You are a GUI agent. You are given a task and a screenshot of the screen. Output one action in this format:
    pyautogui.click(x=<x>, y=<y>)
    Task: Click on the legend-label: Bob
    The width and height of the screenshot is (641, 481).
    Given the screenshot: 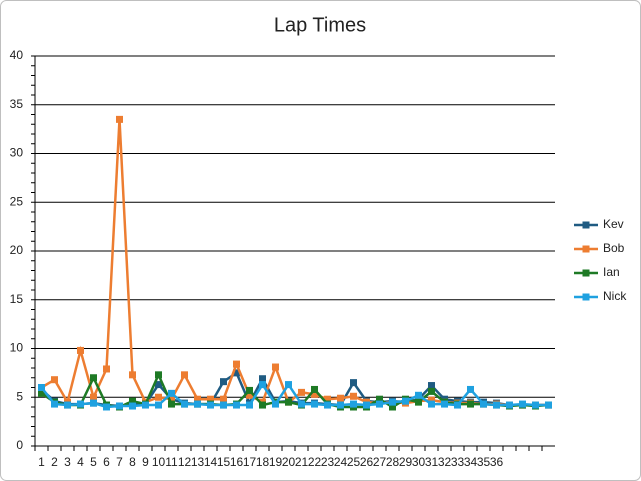 What is the action you would take?
    pyautogui.click(x=614, y=248)
    